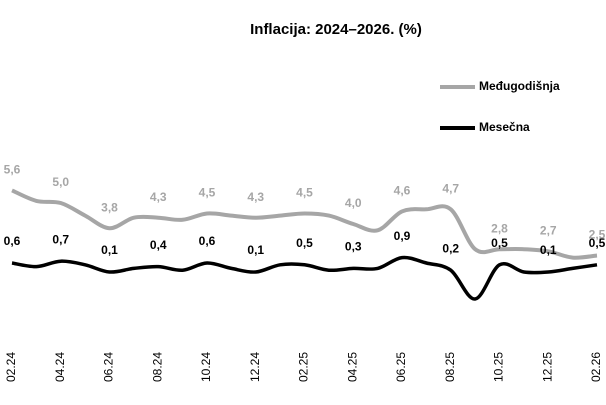  I want to click on data-label: 0,7, so click(60, 239).